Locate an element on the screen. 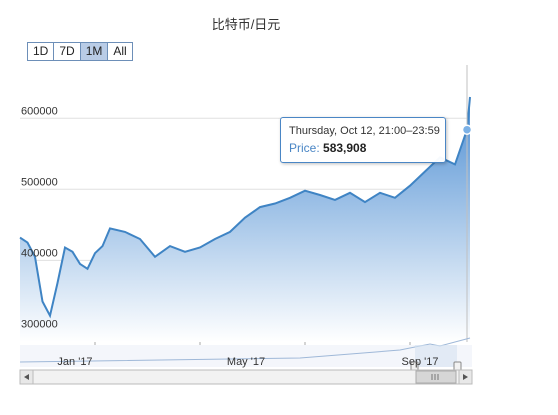 Image resolution: width=558 pixels, height=415 pixels. navigator-label: May '17 is located at coordinates (246, 362).